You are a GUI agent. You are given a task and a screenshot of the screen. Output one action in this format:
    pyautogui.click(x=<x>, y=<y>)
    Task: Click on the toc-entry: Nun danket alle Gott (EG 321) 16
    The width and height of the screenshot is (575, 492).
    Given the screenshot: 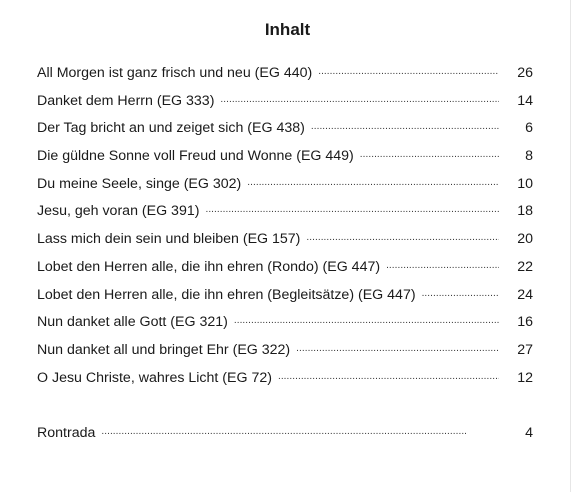 What is the action you would take?
    pyautogui.click(x=285, y=326)
    